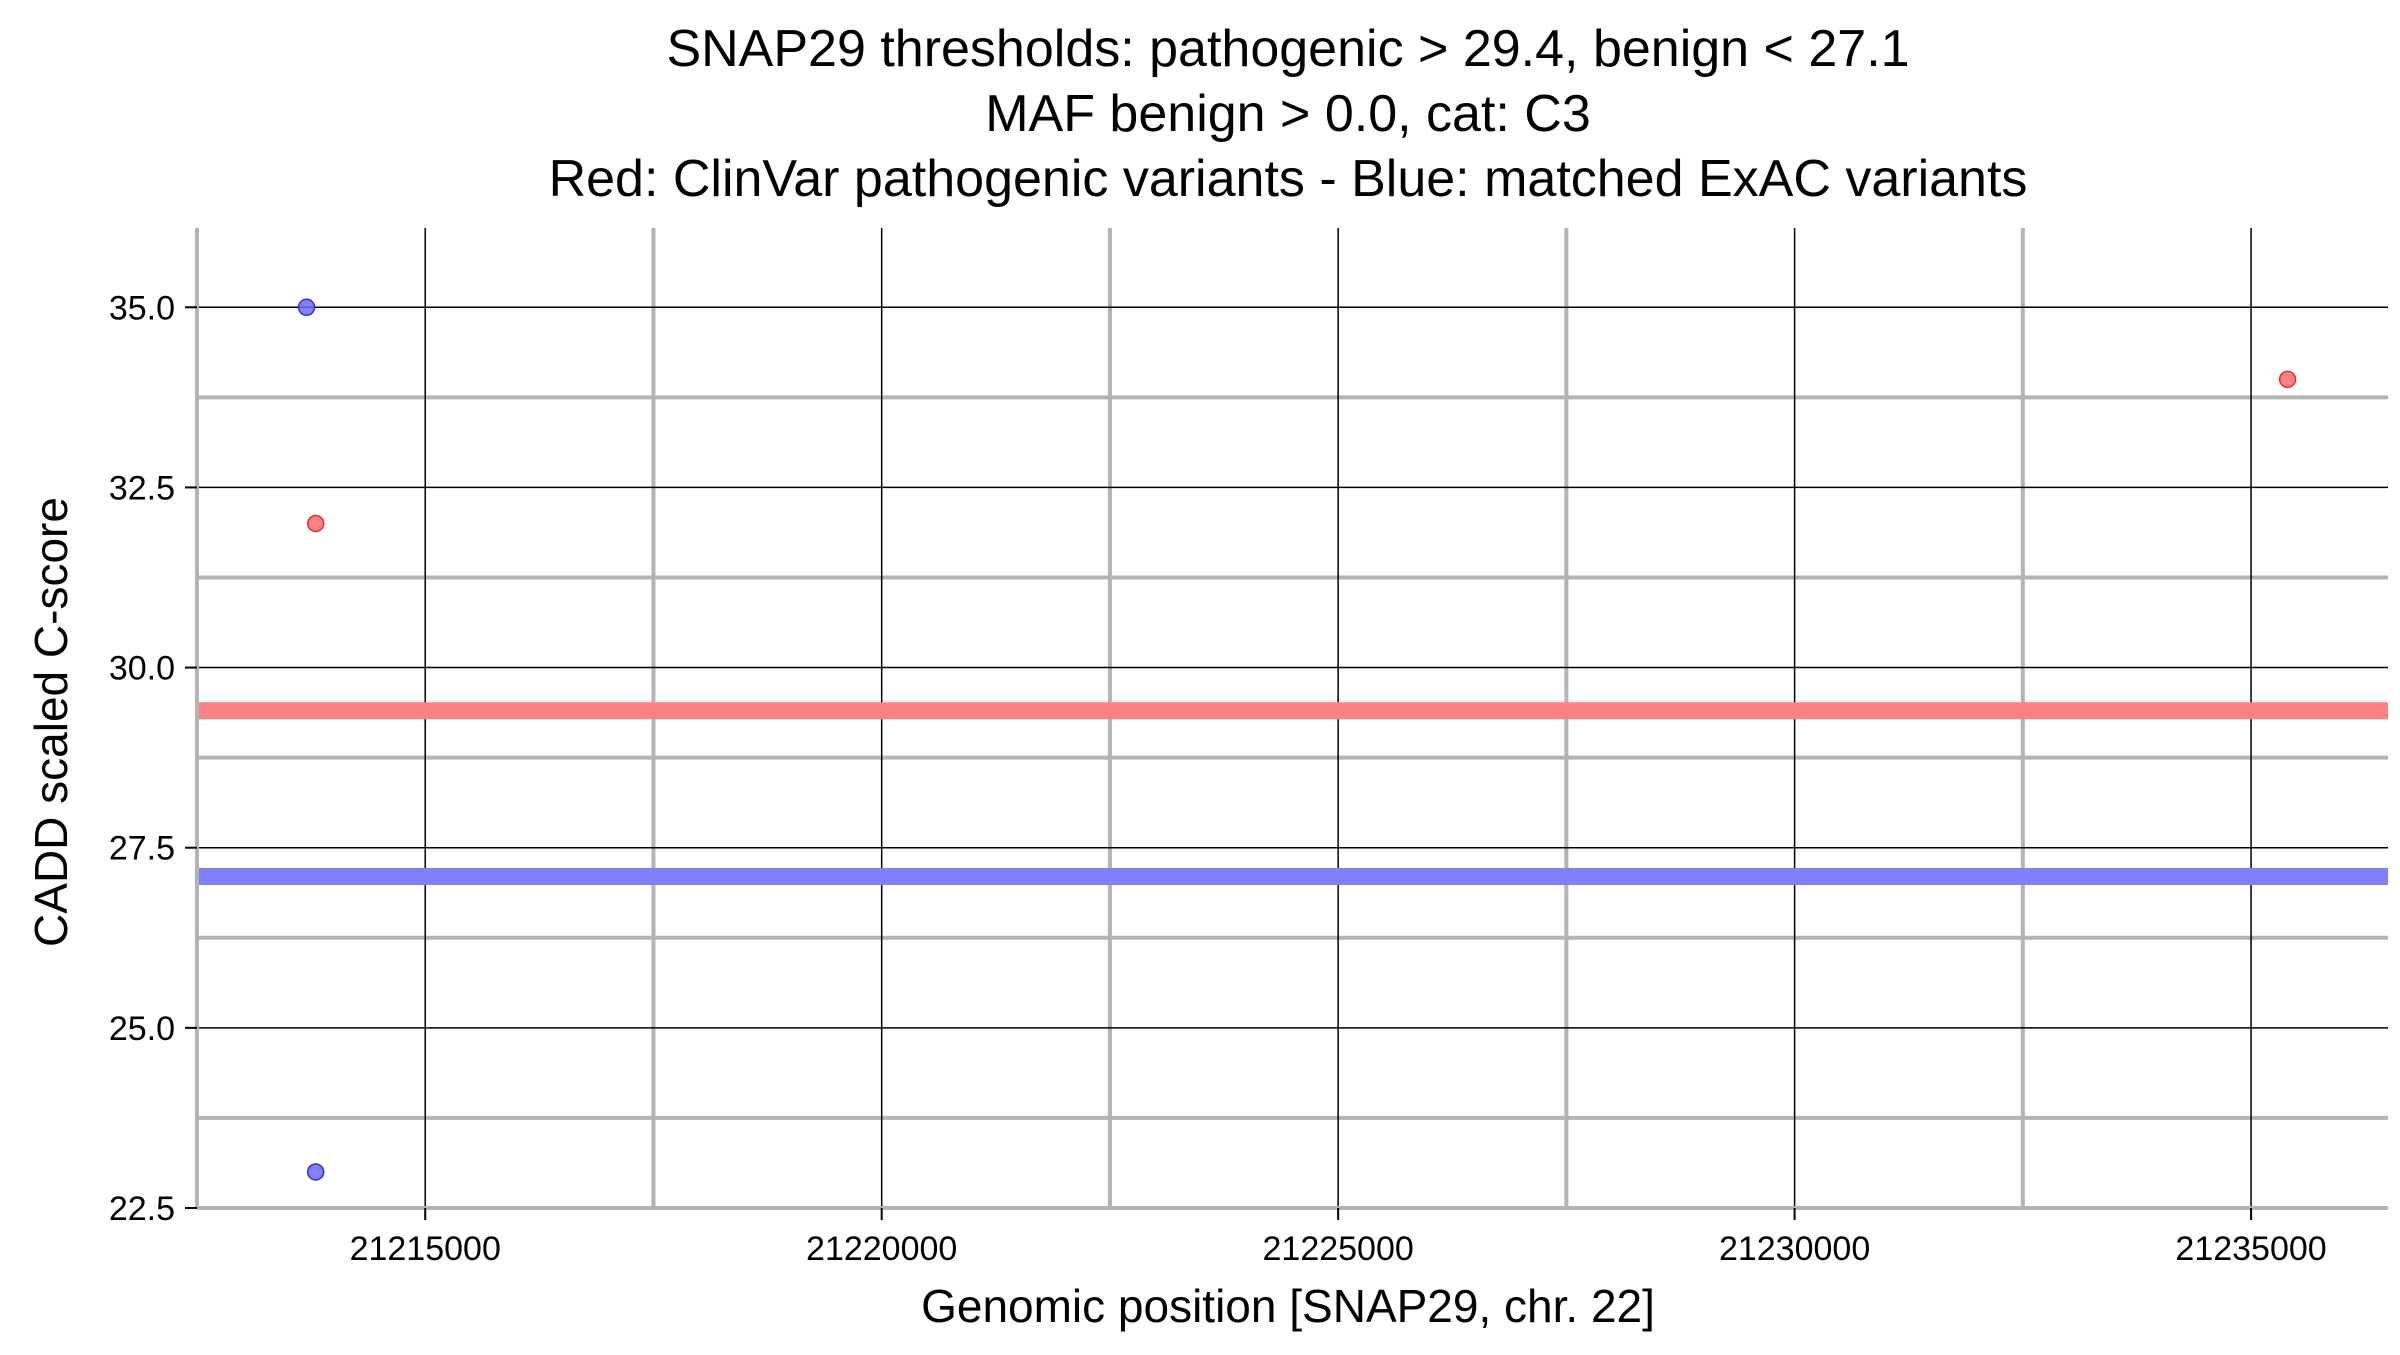 Image resolution: width=2400 pixels, height=1355 pixels. I want to click on title-line-2: MAF benign > 0.0, cat: C3, so click(1288, 114).